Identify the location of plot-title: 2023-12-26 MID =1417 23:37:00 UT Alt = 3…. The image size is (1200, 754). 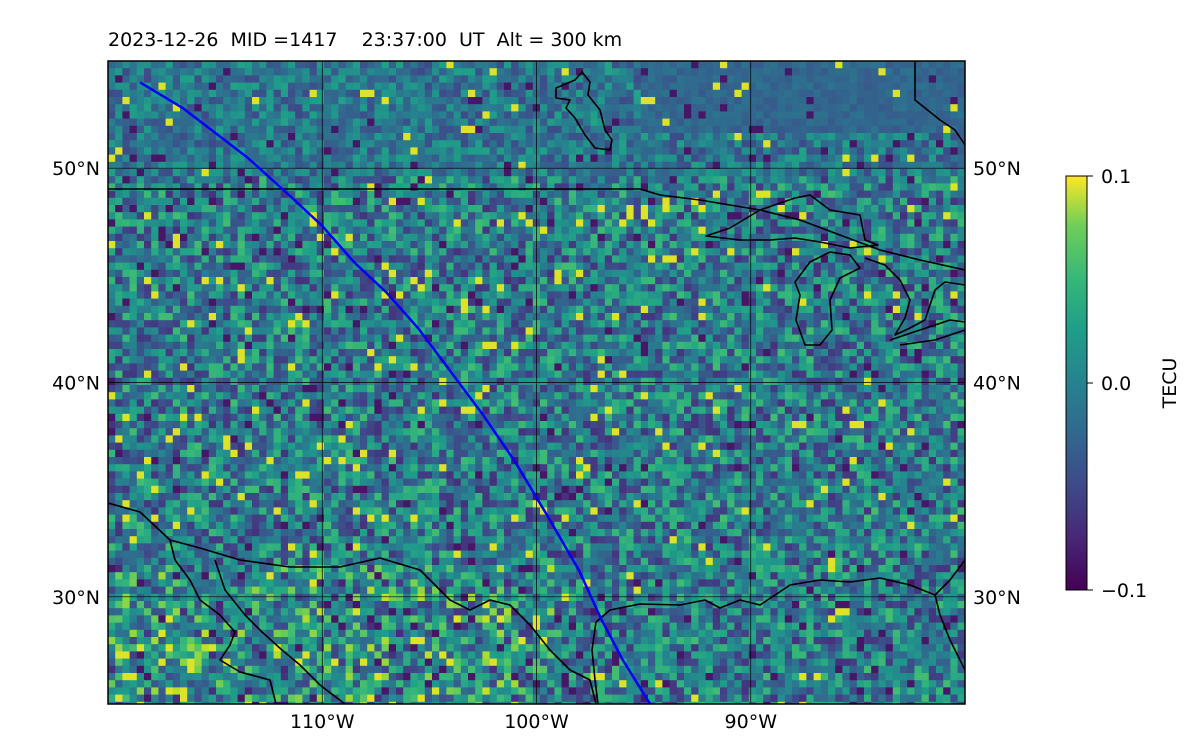
(365, 40).